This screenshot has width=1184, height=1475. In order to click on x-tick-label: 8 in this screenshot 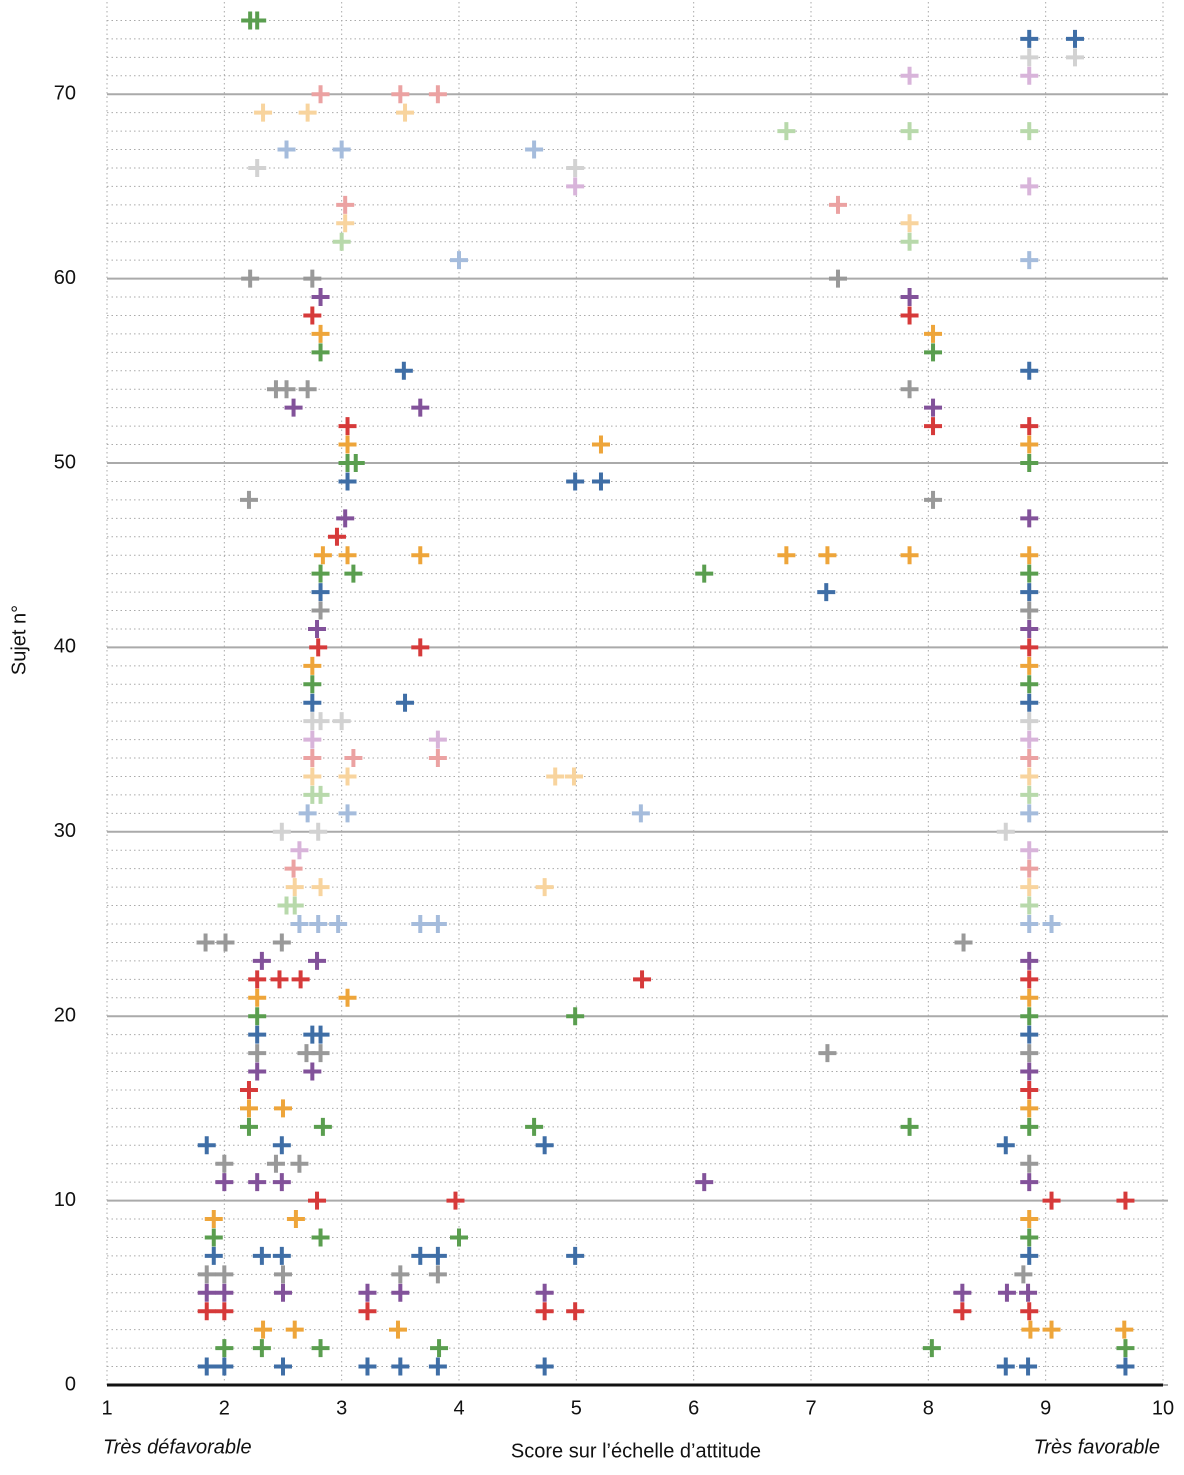, I will do `click(928, 1408)`.